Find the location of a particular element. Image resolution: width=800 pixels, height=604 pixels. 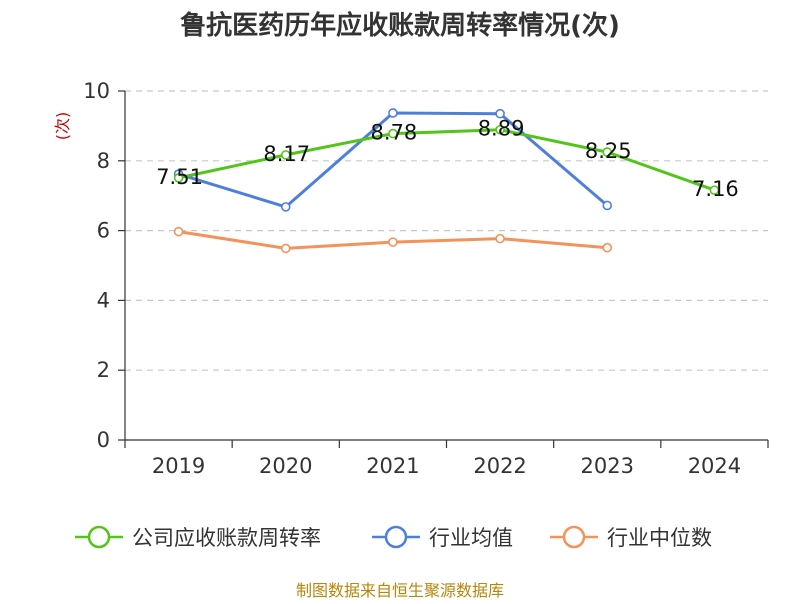

legend-item-2: 行业中位数 is located at coordinates (631, 537).